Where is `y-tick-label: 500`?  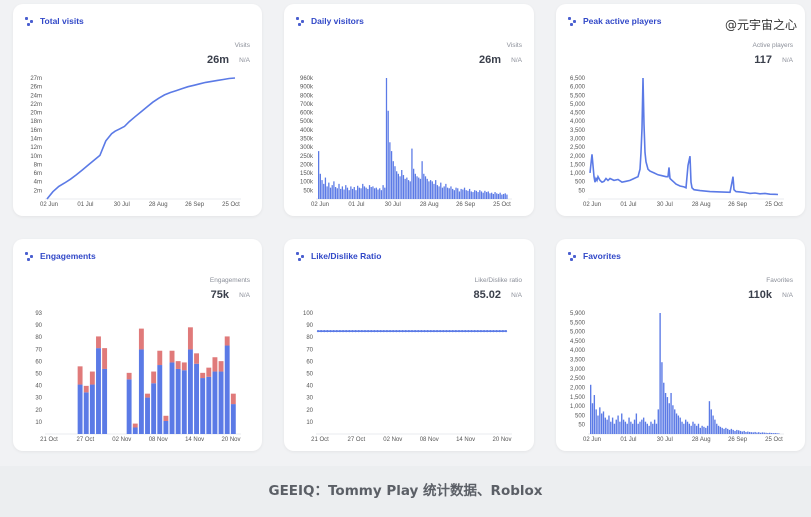
y-tick-label: 500 is located at coordinates (580, 183).